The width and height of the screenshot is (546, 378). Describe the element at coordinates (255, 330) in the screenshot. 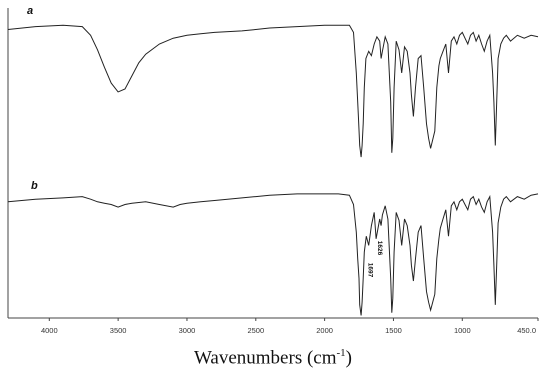

I see `x-tick-label: 2500` at that location.